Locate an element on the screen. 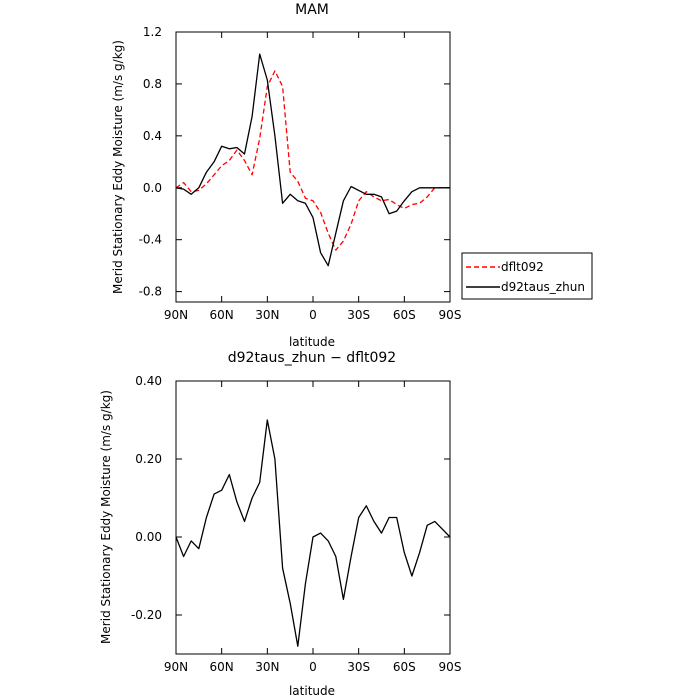 The height and width of the screenshot is (700, 700). top-y-tick-label: -0.4 is located at coordinates (150, 240).